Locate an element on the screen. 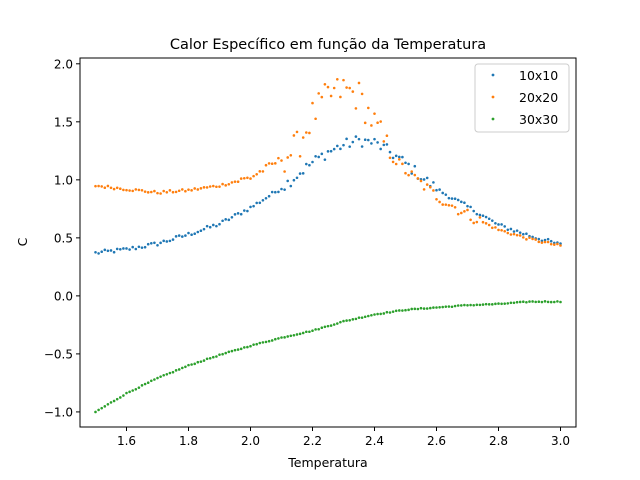 The height and width of the screenshot is (480, 640). x-tick-label: 2.4 is located at coordinates (374, 441).